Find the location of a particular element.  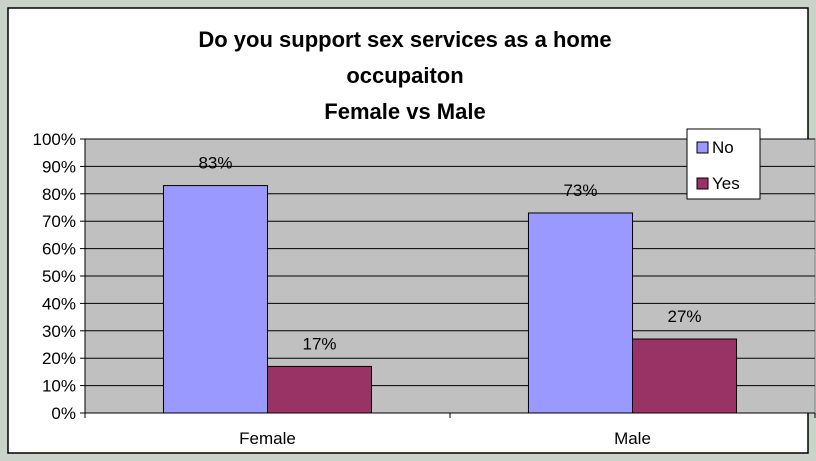

x-tick-label: Female is located at coordinates (267, 438).